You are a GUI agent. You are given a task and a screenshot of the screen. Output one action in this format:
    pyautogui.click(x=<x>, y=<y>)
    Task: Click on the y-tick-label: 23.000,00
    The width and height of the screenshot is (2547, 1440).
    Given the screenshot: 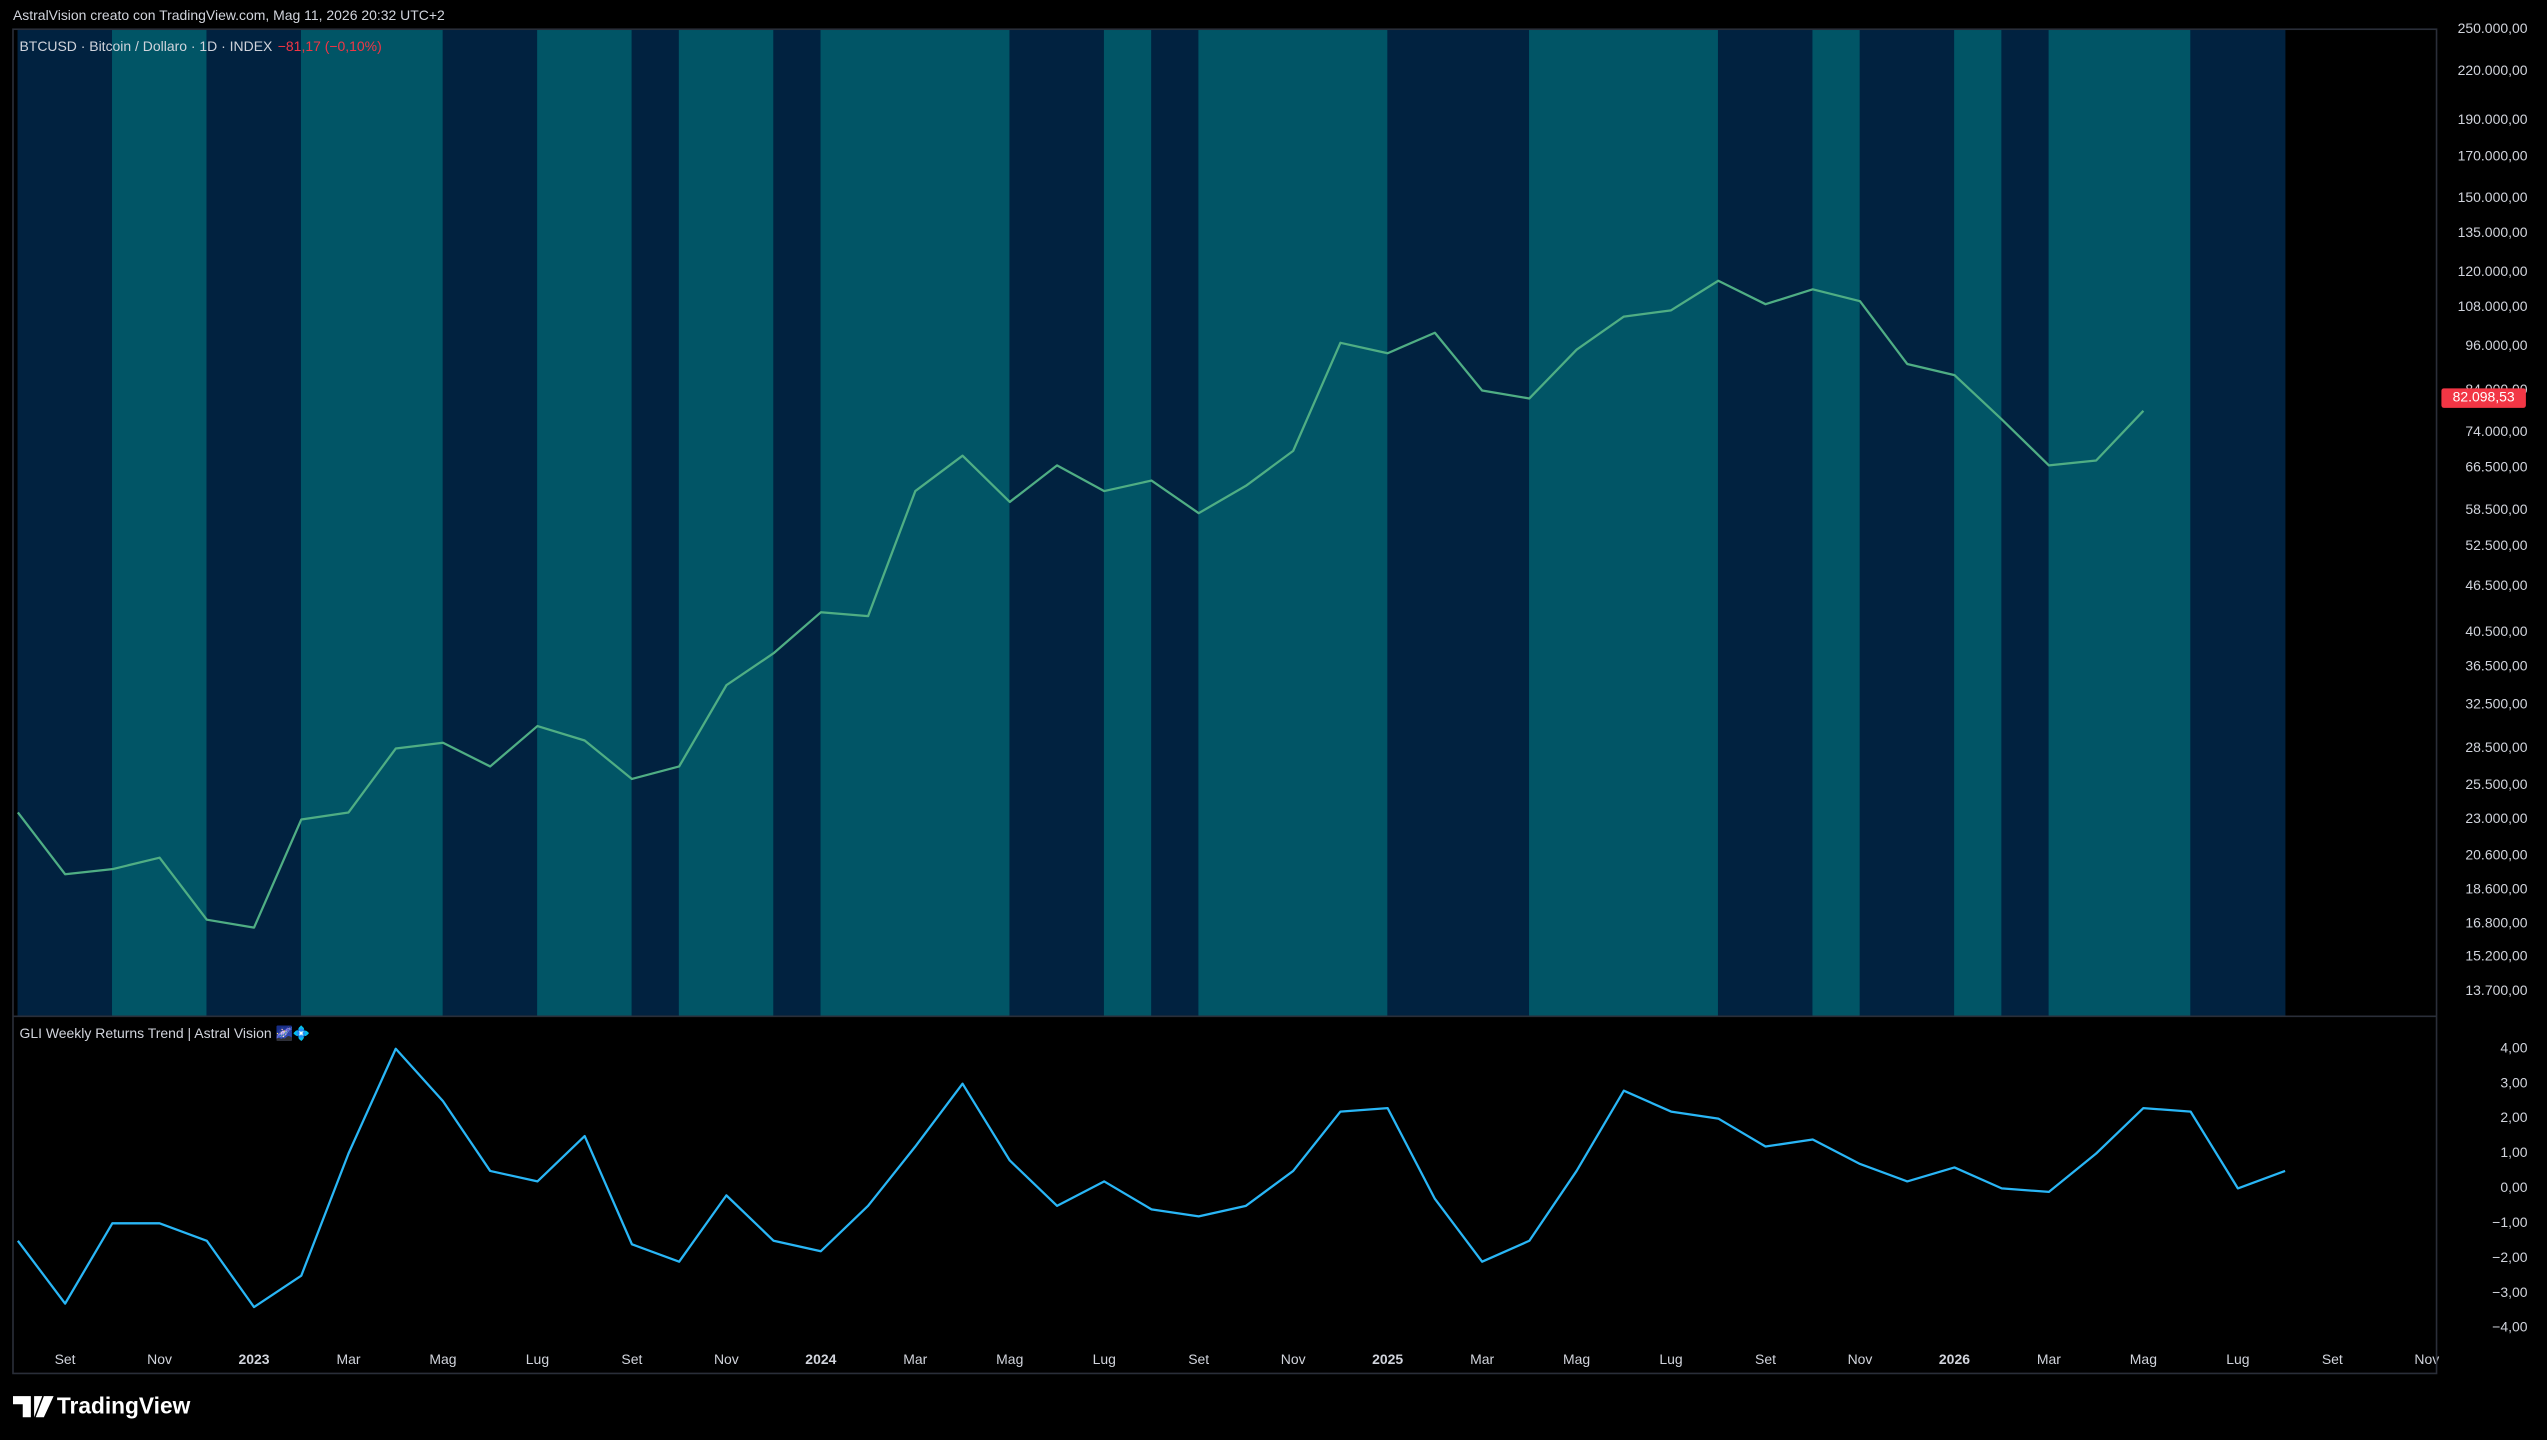 What is the action you would take?
    pyautogui.click(x=2496, y=818)
    